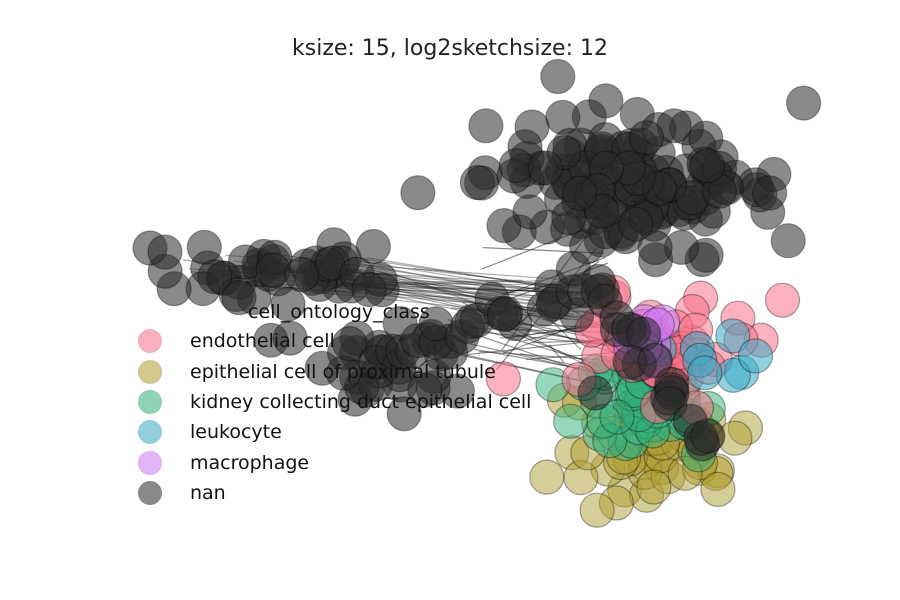 The height and width of the screenshot is (600, 900). Describe the element at coordinates (208, 493) in the screenshot. I see `legend-label: nan` at that location.